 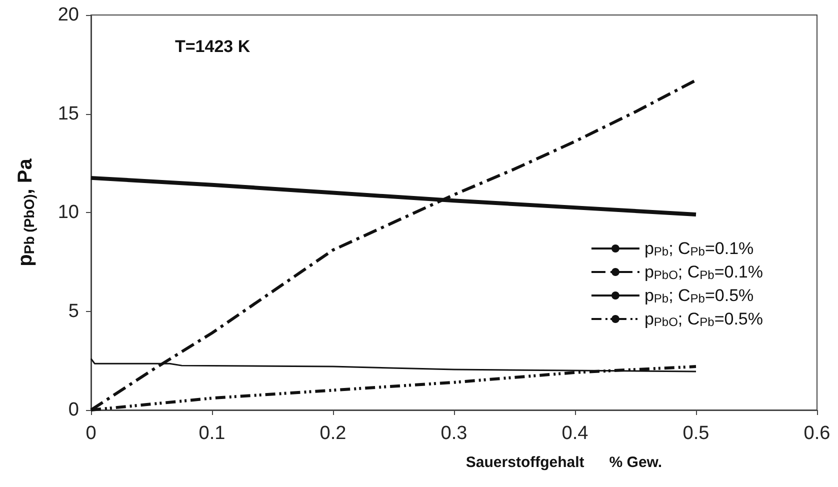 I want to click on legend-label: pPb; CPb=0.1%, so click(x=699, y=248).